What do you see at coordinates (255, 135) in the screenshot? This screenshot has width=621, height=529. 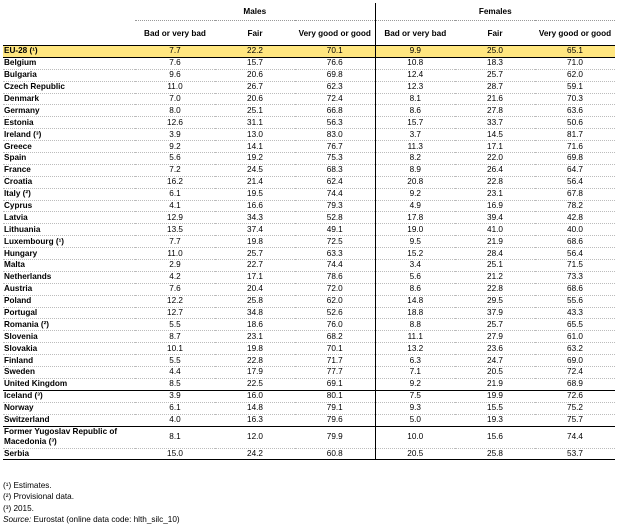 I see `males-fair-value: 13.0` at bounding box center [255, 135].